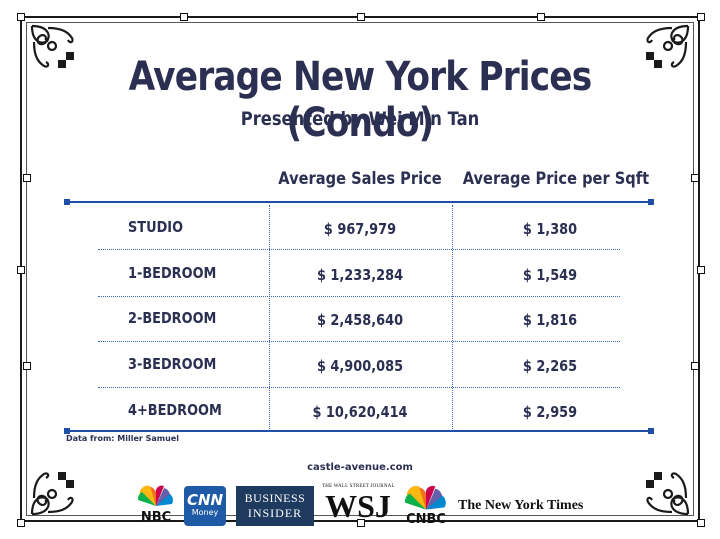 This screenshot has height=539, width=720. Describe the element at coordinates (275, 513) in the screenshot. I see `insider-wordmark: INSIDER` at that location.